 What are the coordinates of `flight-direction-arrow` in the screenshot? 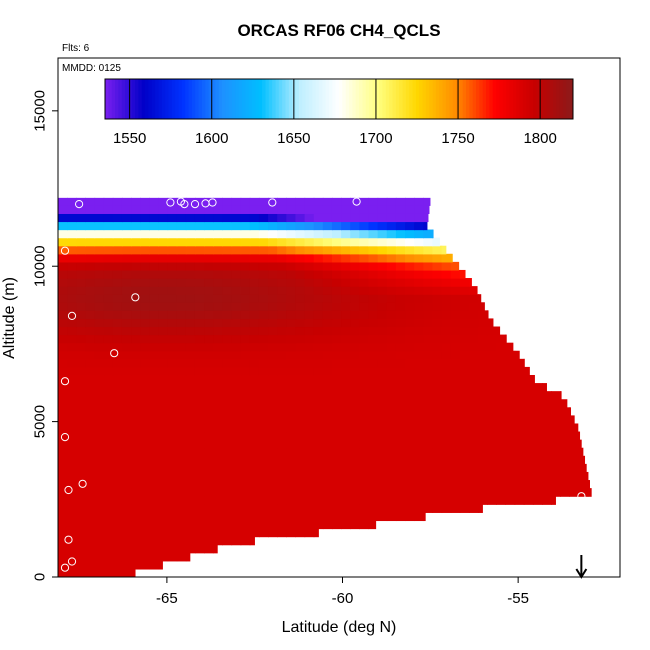 It's located at (581, 567).